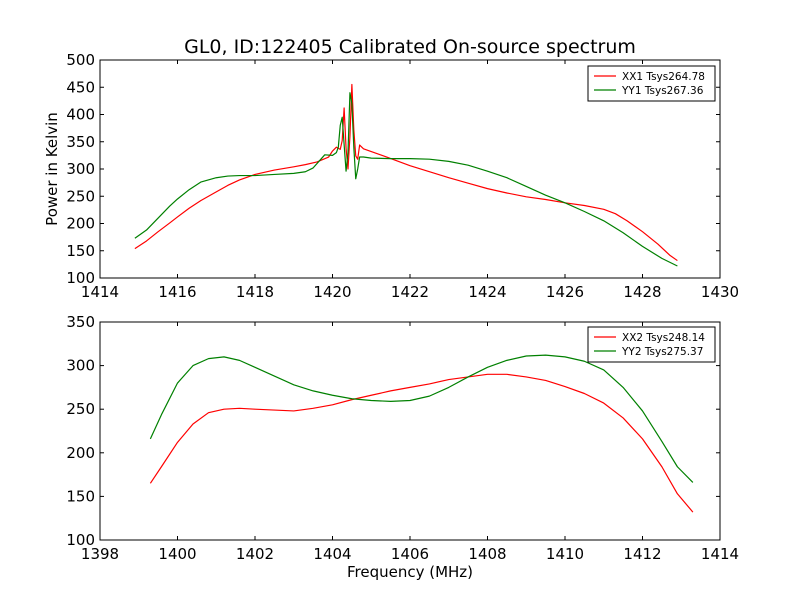 Image resolution: width=800 pixels, height=600 pixels. What do you see at coordinates (255, 292) in the screenshot?
I see `x-tick-label: 1418` at bounding box center [255, 292].